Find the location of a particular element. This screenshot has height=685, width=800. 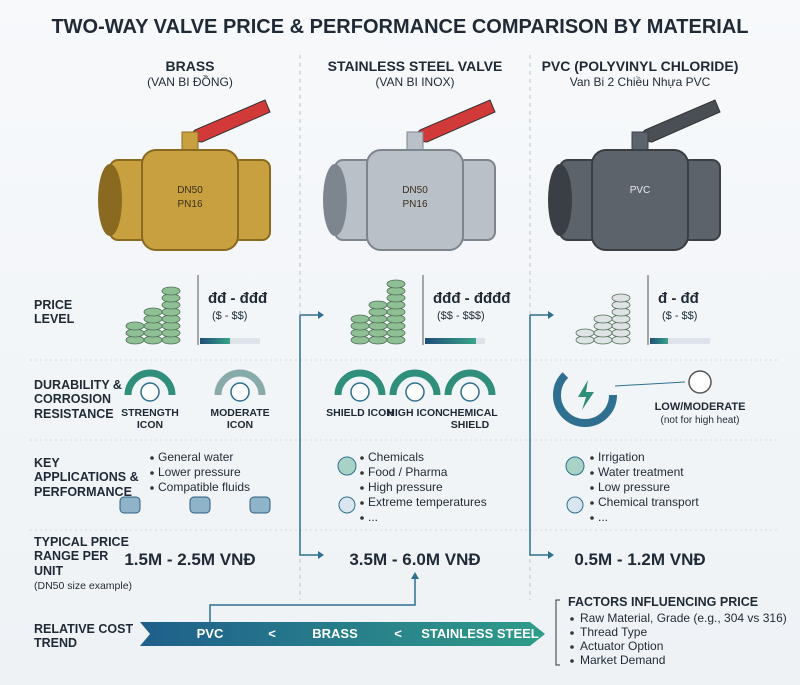

durability-label: MODERATE ICON is located at coordinates (240, 419).